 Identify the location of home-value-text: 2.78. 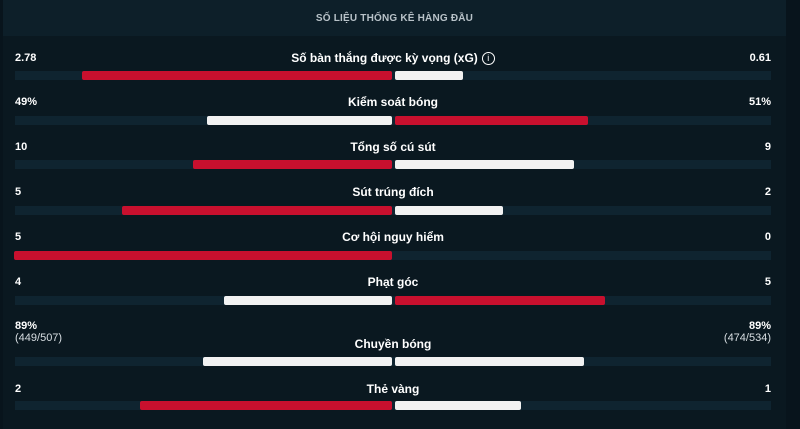
(26, 58).